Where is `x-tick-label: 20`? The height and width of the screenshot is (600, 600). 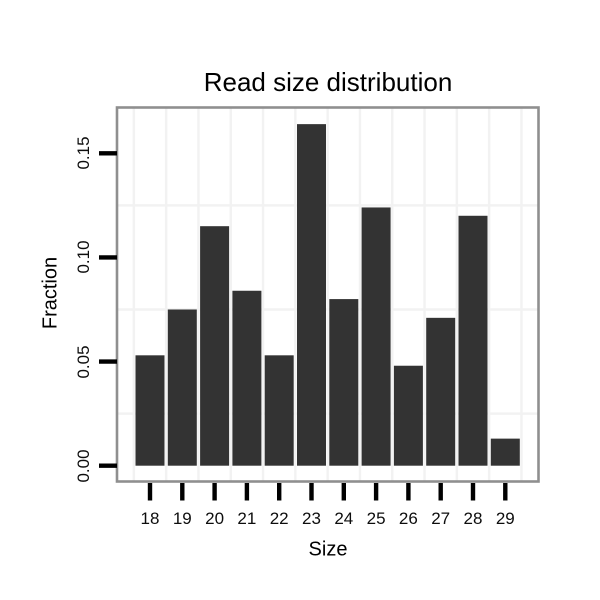 x-tick-label: 20 is located at coordinates (215, 518).